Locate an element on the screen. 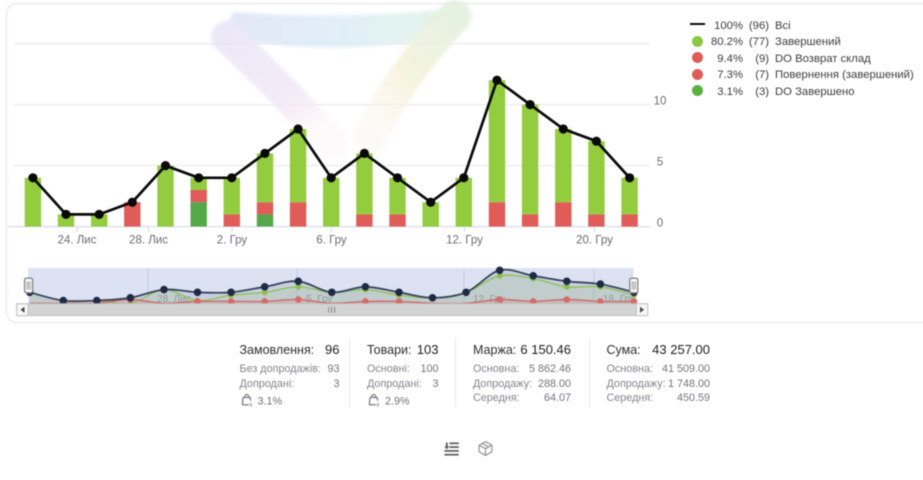  svg-text: 6. Гру is located at coordinates (331, 241).